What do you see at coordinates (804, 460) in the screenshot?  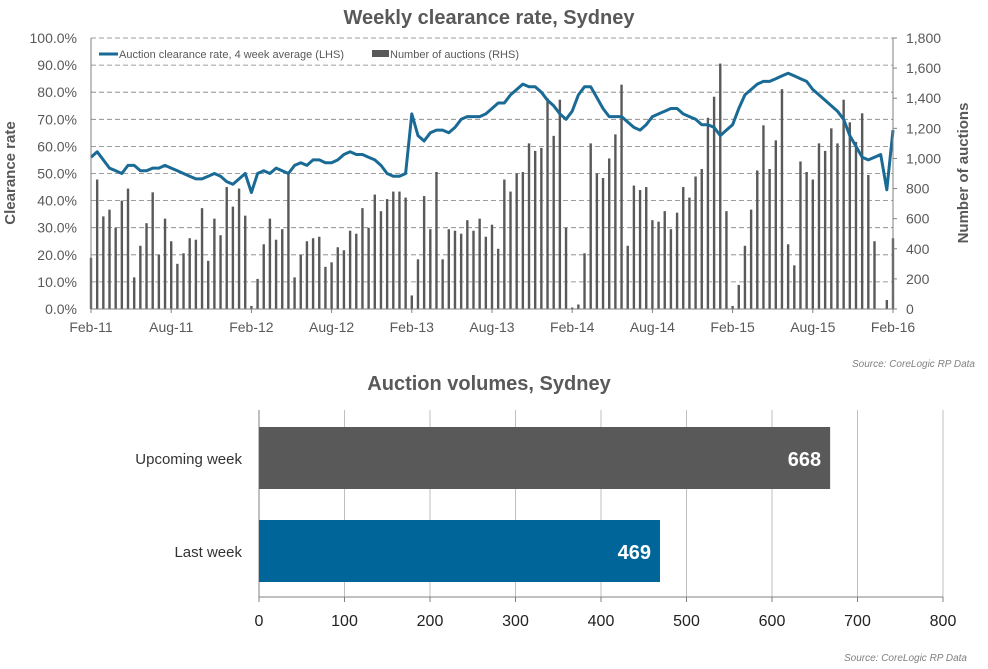 I see `bar-value-label: 668` at bounding box center [804, 460].